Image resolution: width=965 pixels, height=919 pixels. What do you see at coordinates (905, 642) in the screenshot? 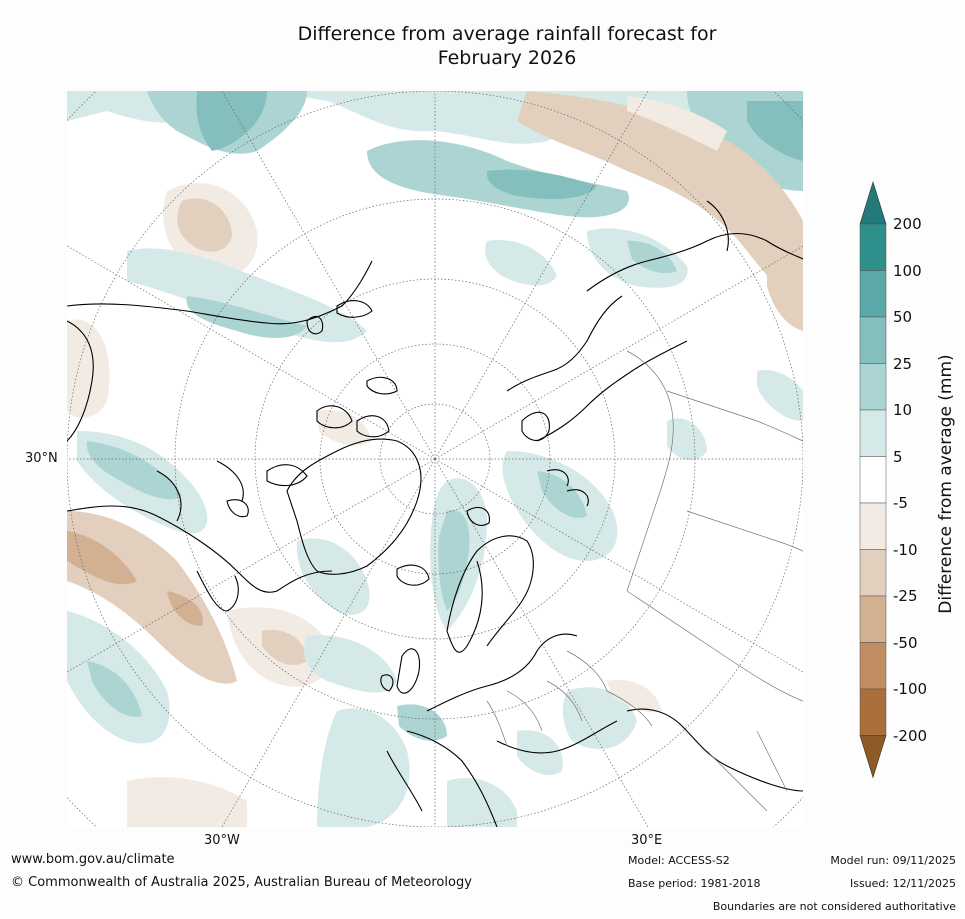
I see `colorbar-tick-label: -50` at bounding box center [905, 642].